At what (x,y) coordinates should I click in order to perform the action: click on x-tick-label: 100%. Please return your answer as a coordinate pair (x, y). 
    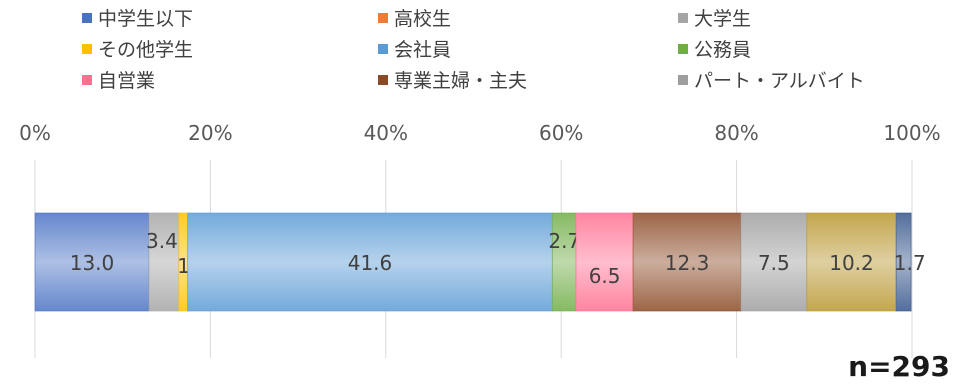
    Looking at the image, I should click on (911, 133).